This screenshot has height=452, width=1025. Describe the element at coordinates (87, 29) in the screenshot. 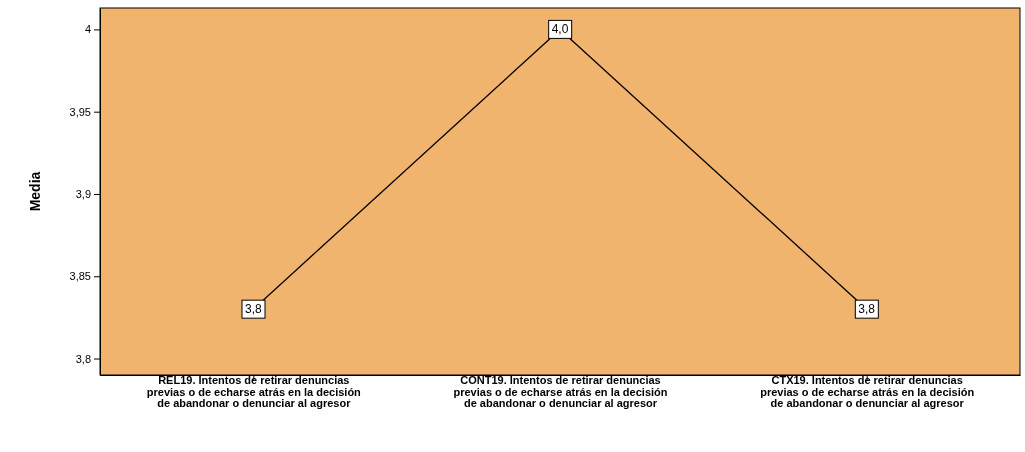

I see `y-tick-label: 4` at that location.